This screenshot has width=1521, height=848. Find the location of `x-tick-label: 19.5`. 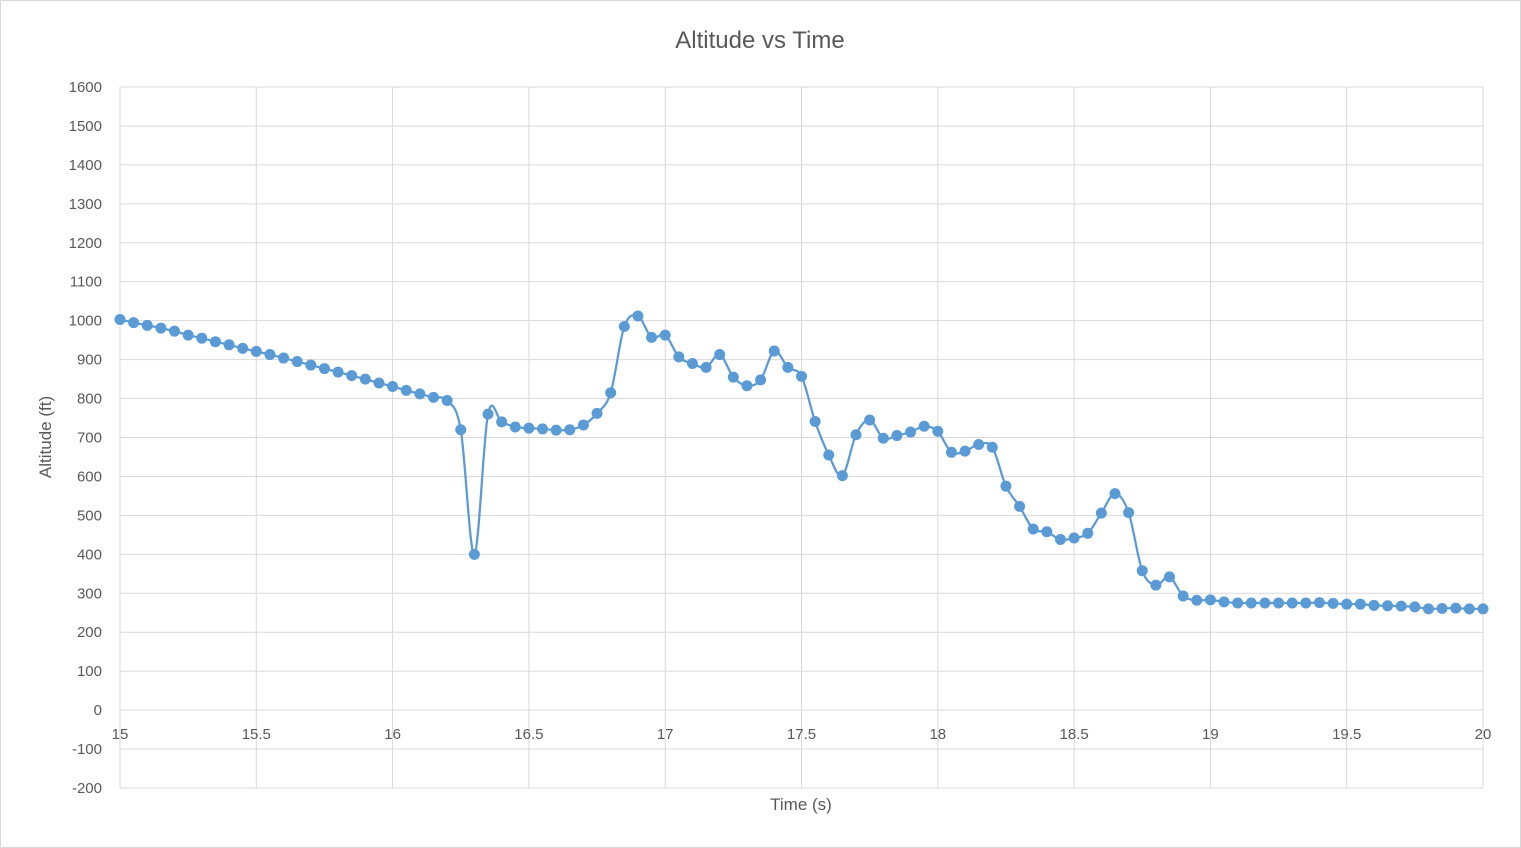

x-tick-label: 19.5 is located at coordinates (1346, 734).